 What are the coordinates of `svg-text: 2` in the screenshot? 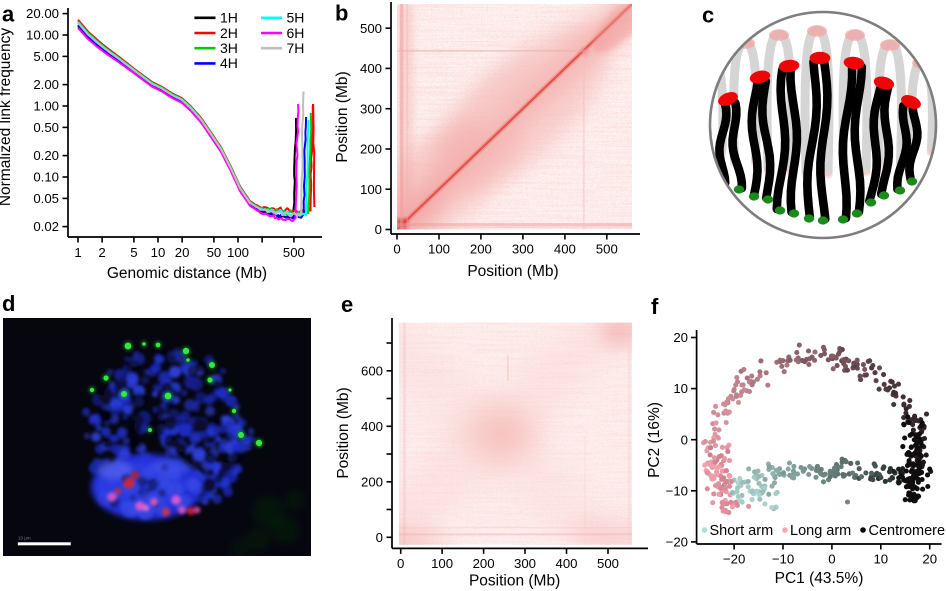 It's located at (101, 252).